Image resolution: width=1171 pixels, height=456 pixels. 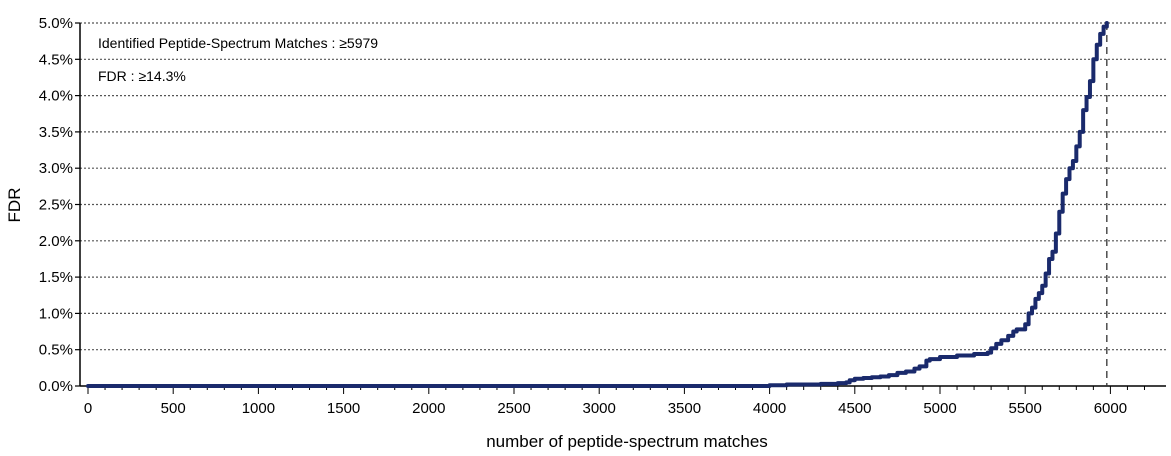 What do you see at coordinates (56, 386) in the screenshot?
I see `y-tick-label: 0.0%` at bounding box center [56, 386].